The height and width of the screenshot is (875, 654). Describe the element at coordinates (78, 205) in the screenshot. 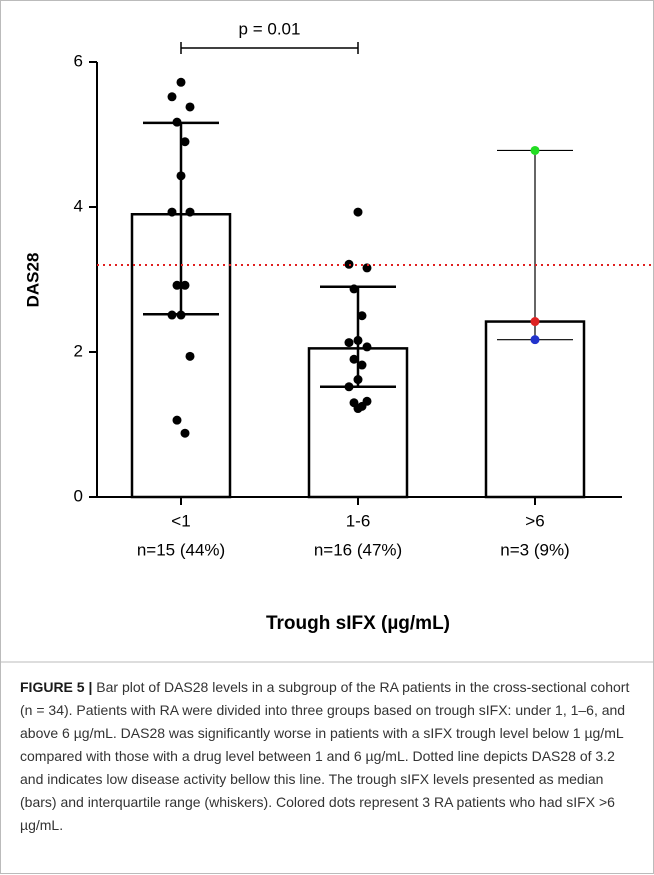

I see `y-tick-label: 4` at that location.